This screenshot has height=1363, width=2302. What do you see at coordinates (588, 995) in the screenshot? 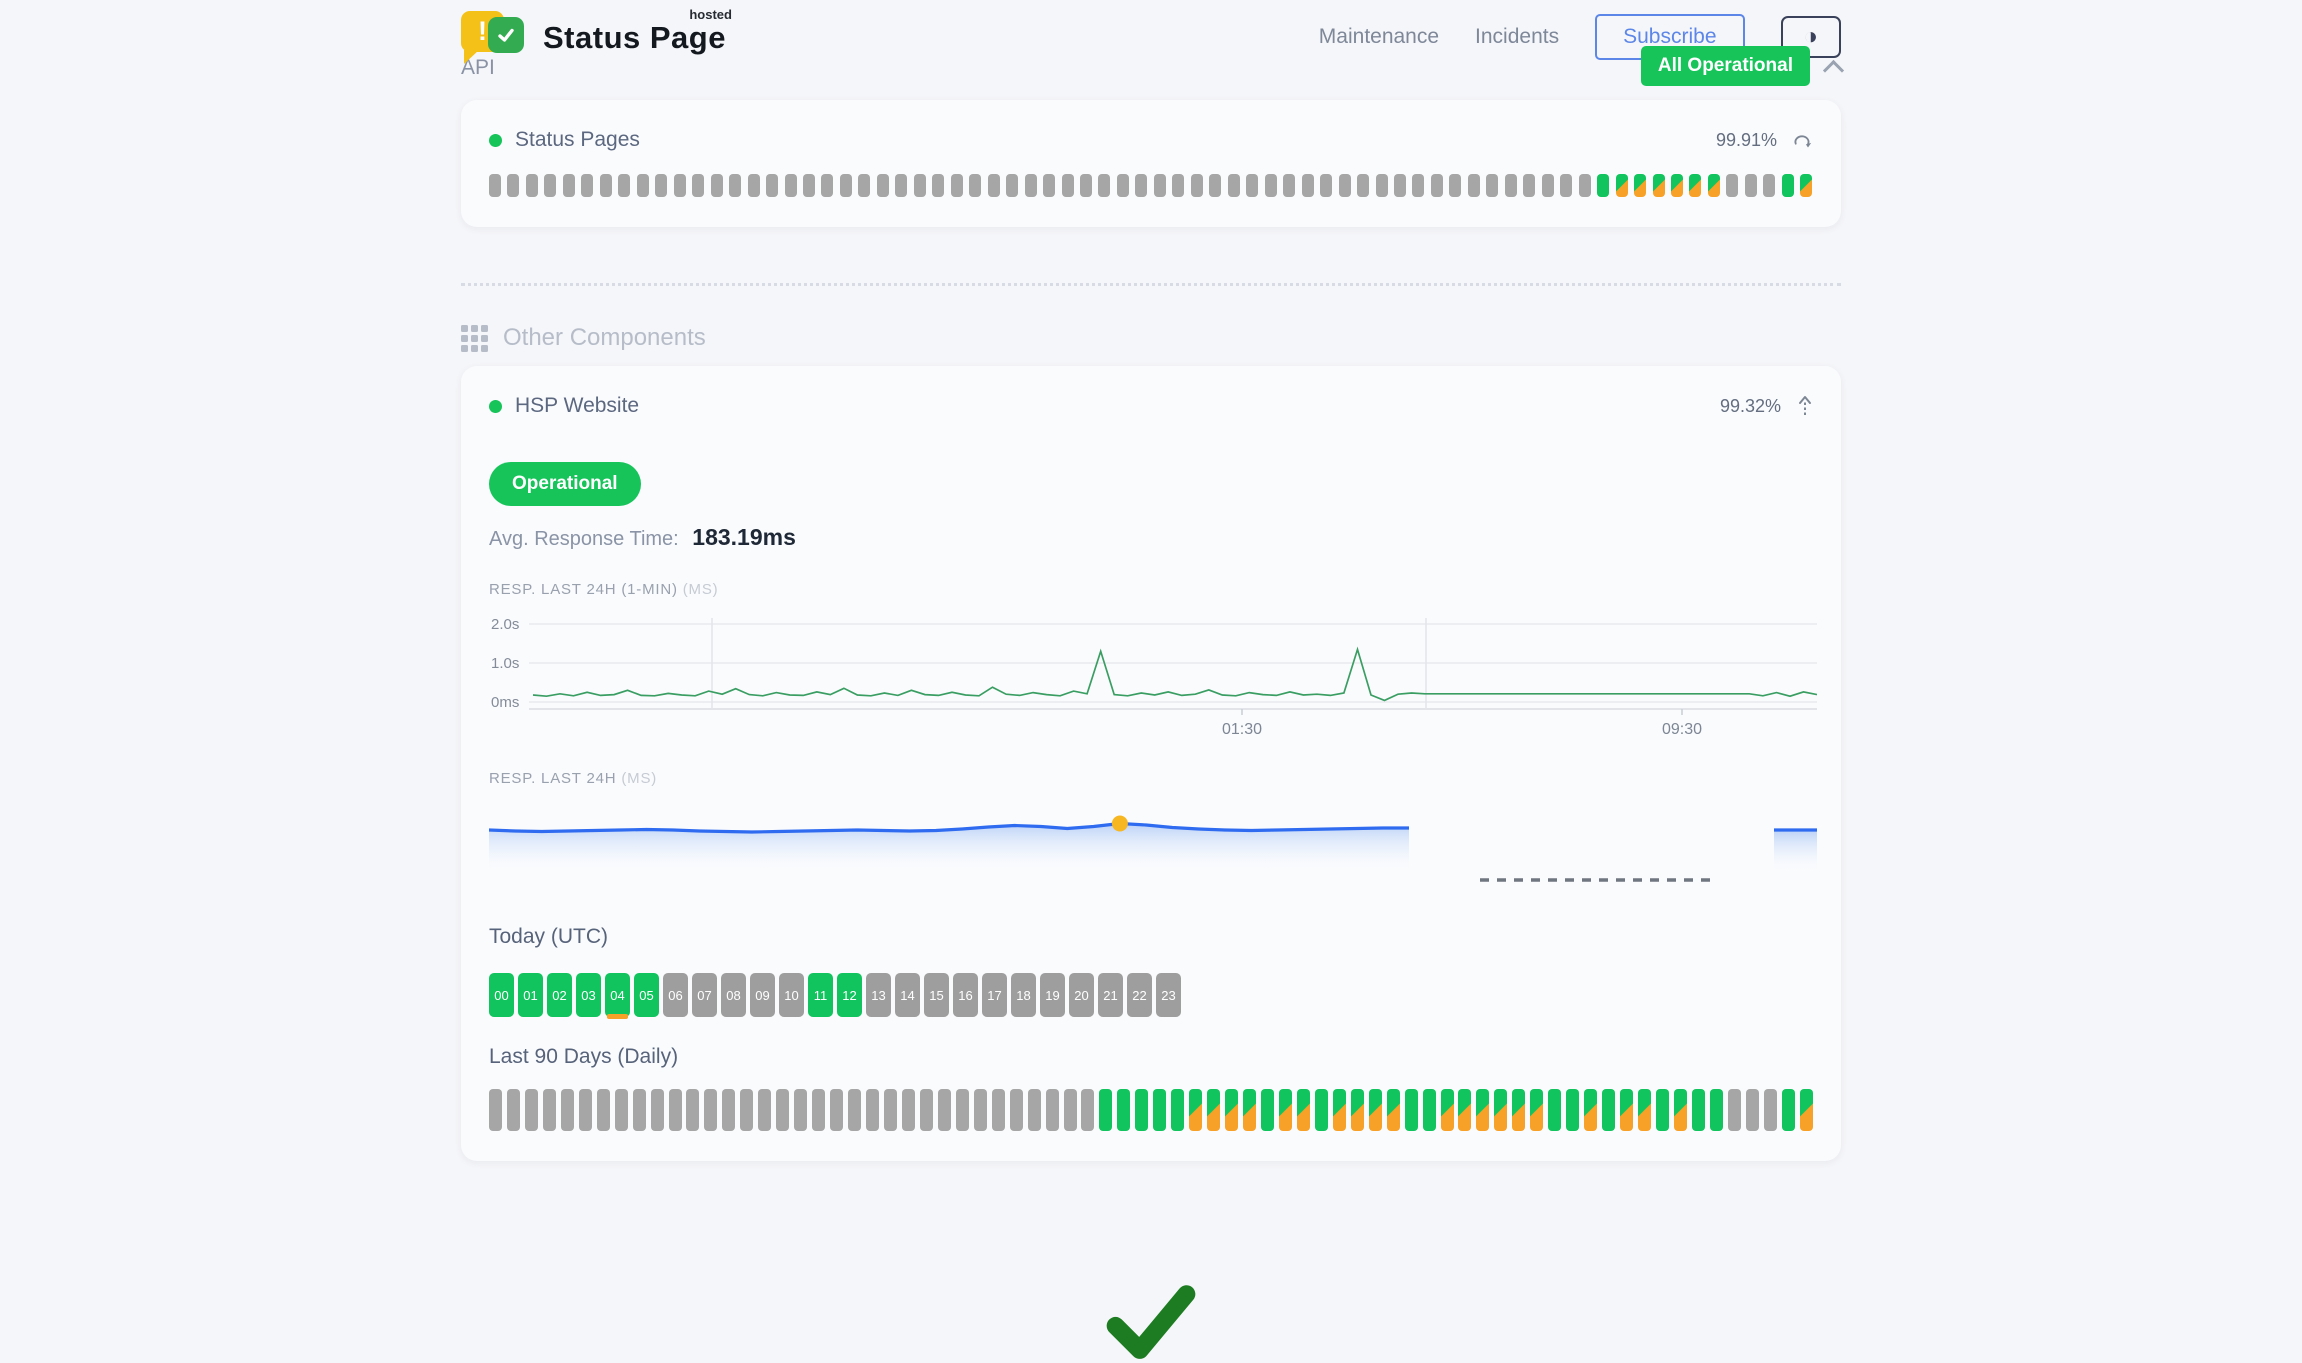
I see `hour-block-03: 03` at bounding box center [588, 995].